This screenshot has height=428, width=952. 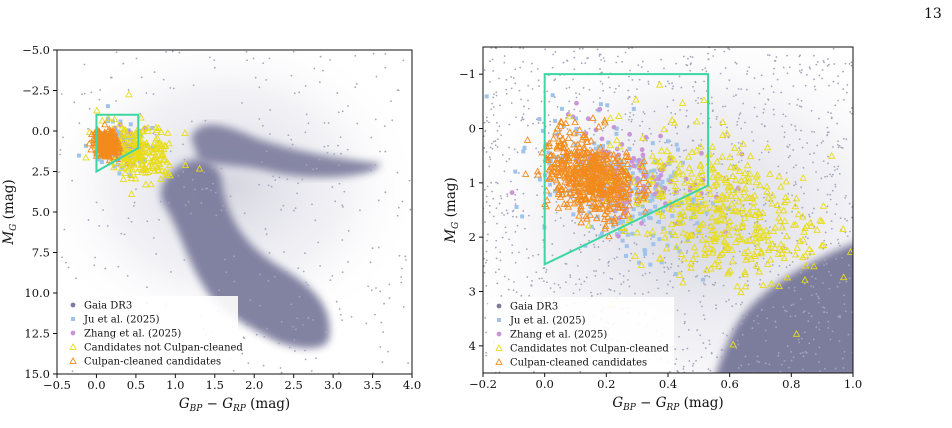 I want to click on legend-marker, so click(x=499, y=361).